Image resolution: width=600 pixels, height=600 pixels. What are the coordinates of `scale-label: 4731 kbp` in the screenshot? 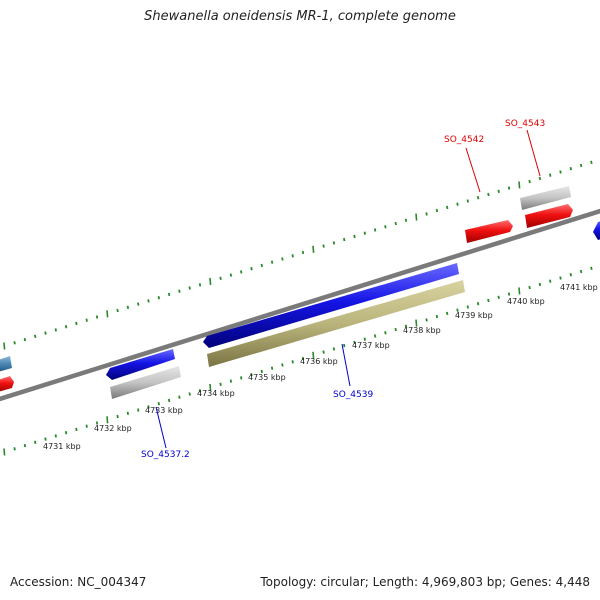 It's located at (62, 446).